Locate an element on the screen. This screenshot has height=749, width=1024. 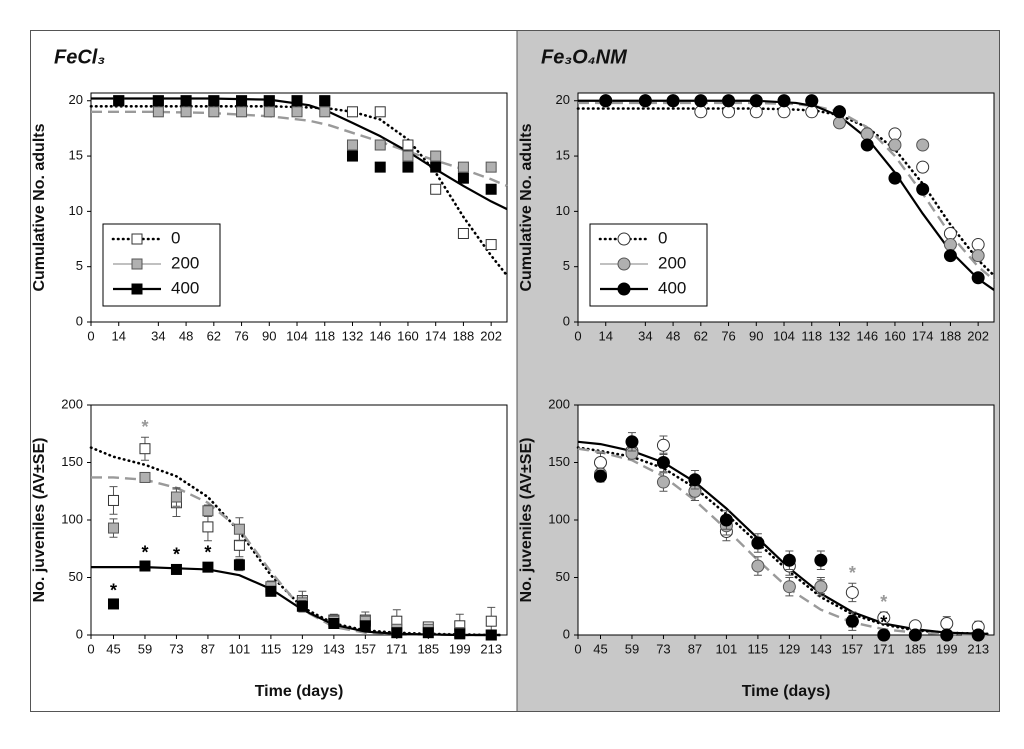
x-tick-label: 104 is located at coordinates (297, 335).